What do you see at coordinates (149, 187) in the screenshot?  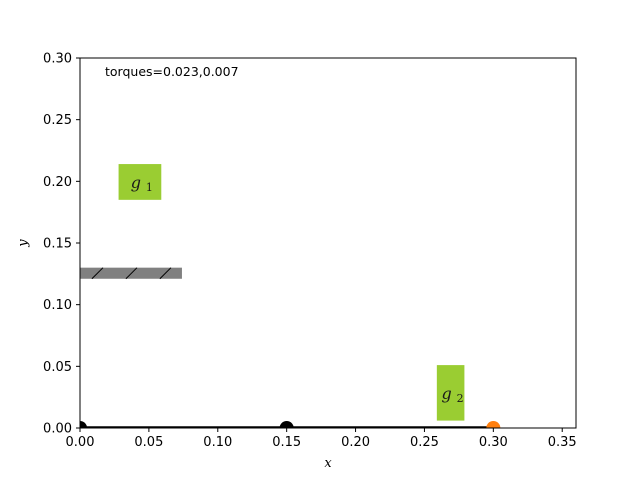 I see `goal-label-sub-1: 1` at bounding box center [149, 187].